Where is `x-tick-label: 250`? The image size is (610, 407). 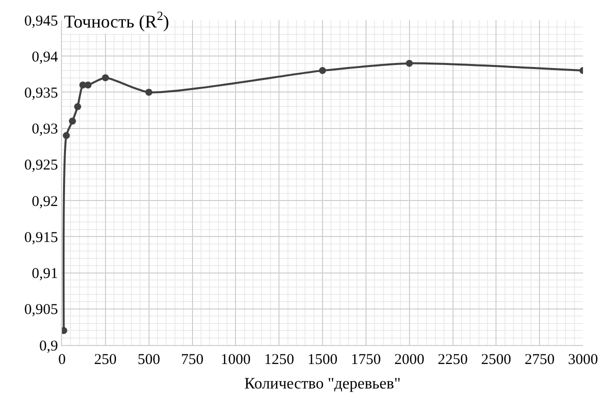 x-tick-label: 250 is located at coordinates (105, 360).